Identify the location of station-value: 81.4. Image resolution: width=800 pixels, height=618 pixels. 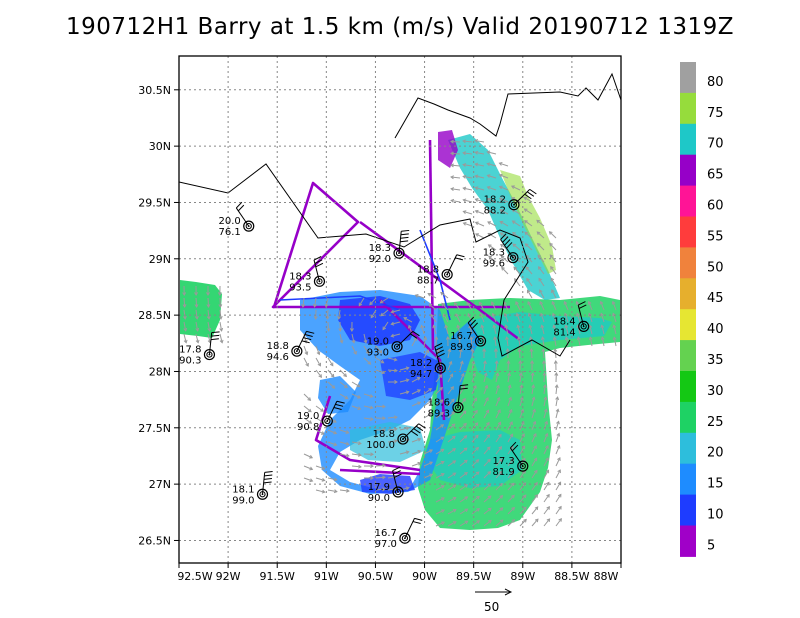
(564, 332).